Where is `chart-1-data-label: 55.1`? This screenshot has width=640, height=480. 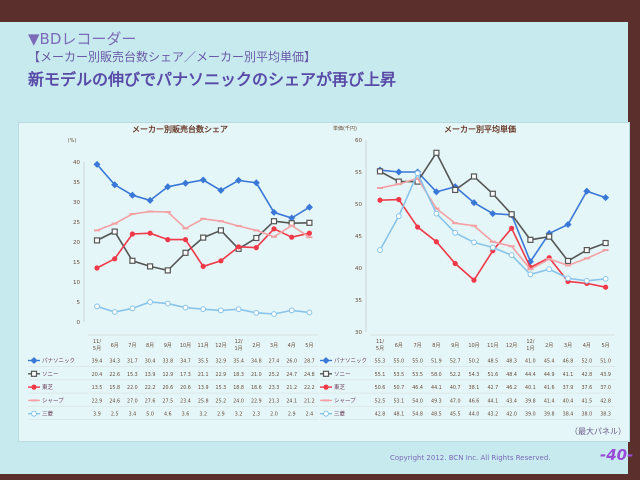
chart-1-data-label: 55.1 is located at coordinates (380, 375).